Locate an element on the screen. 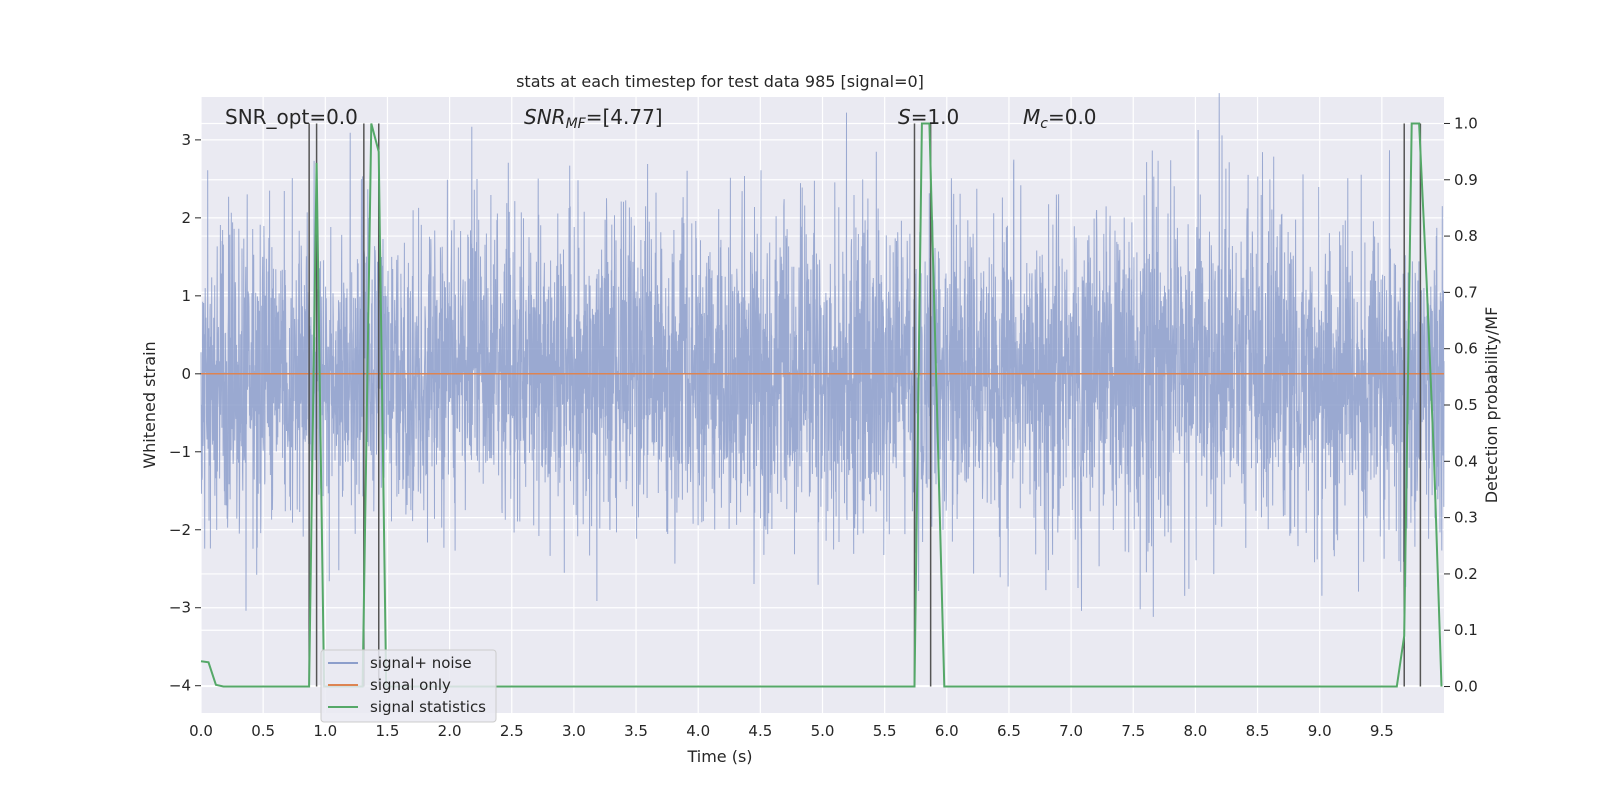  x-axis-label: Time (s) is located at coordinates (719, 756).